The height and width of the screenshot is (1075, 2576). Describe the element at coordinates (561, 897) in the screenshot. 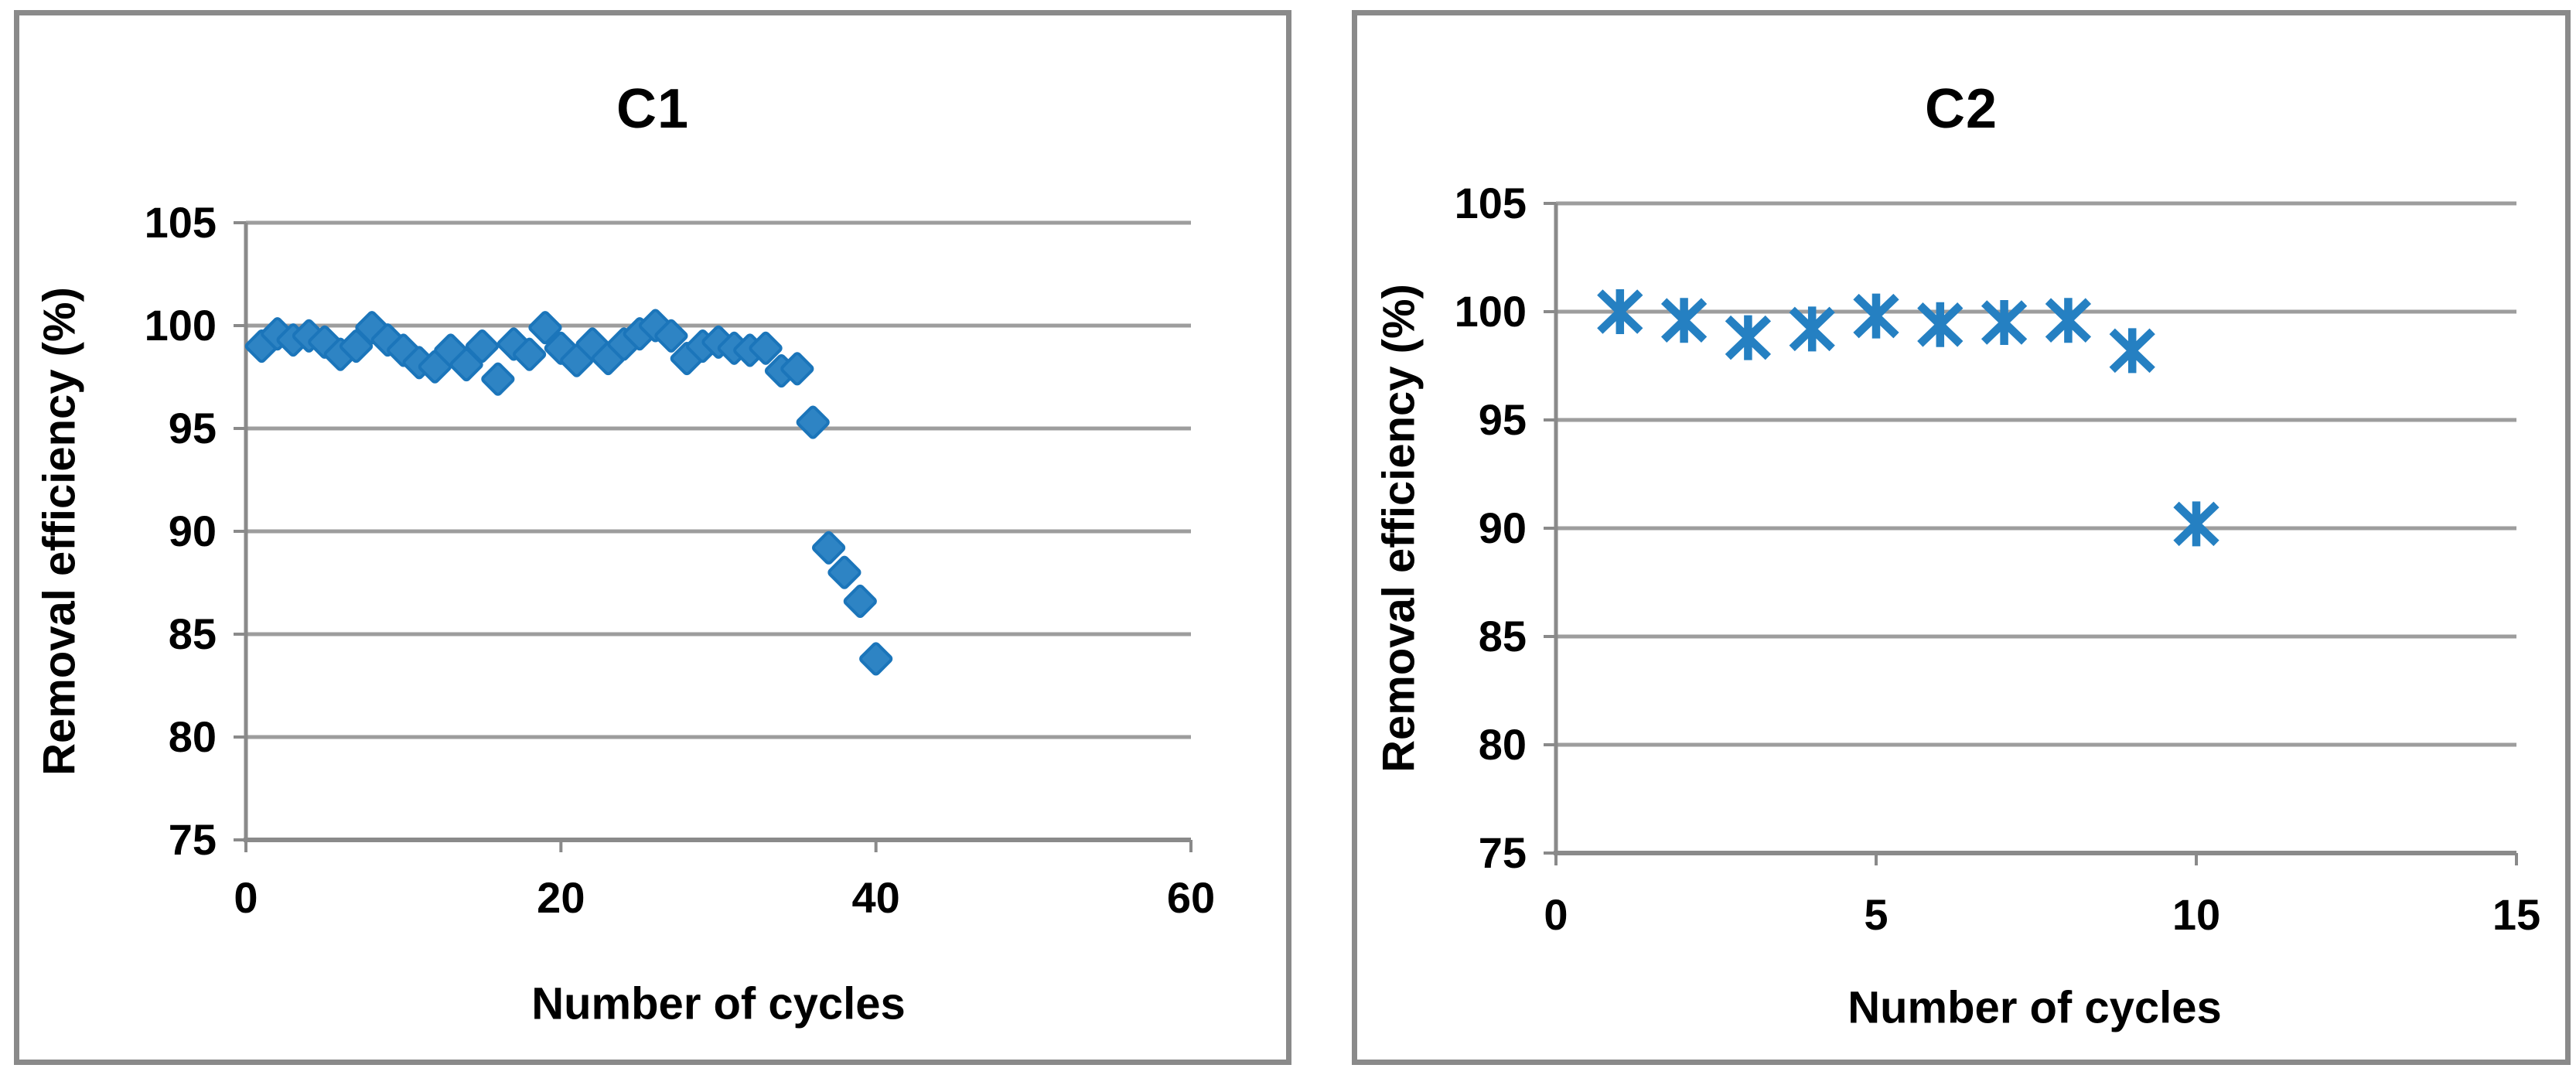

I see `x-tick-label: 20` at that location.